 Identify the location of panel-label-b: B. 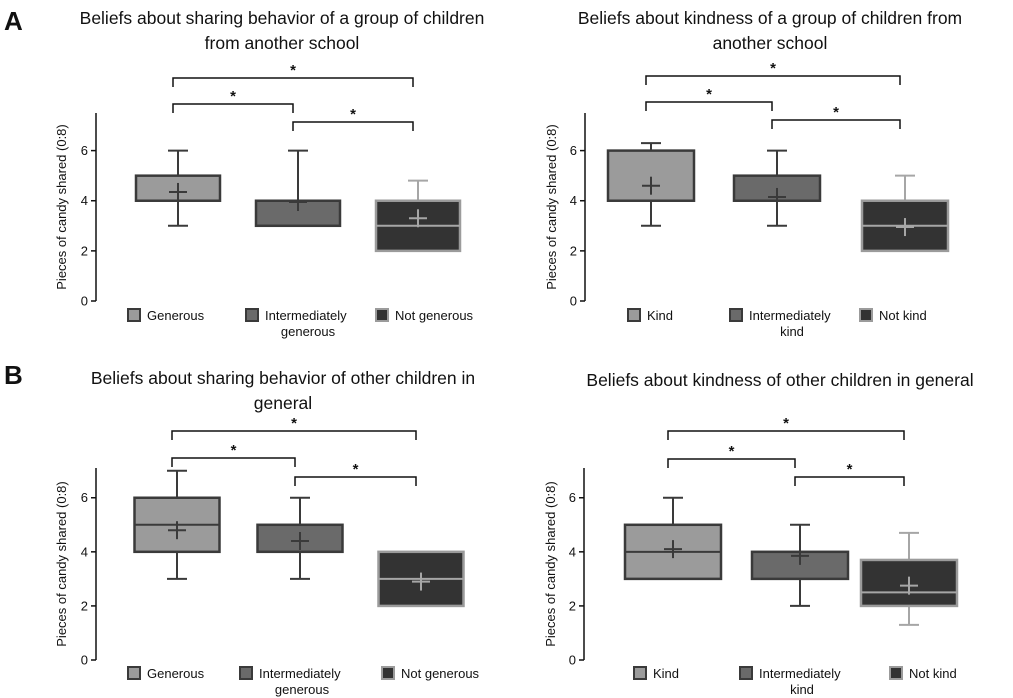
(13, 375).